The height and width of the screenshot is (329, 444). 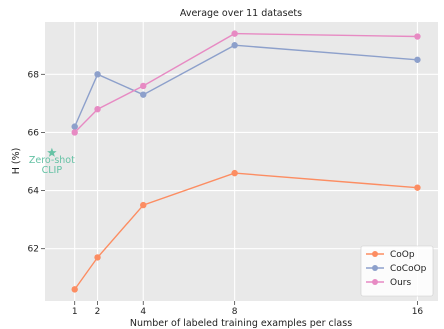 I want to click on x-tick-label: 4, so click(x=143, y=312).